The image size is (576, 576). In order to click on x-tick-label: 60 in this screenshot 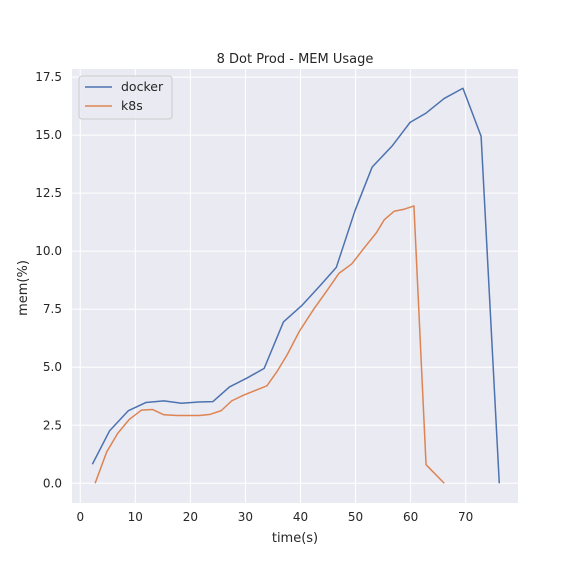, I will do `click(410, 517)`.